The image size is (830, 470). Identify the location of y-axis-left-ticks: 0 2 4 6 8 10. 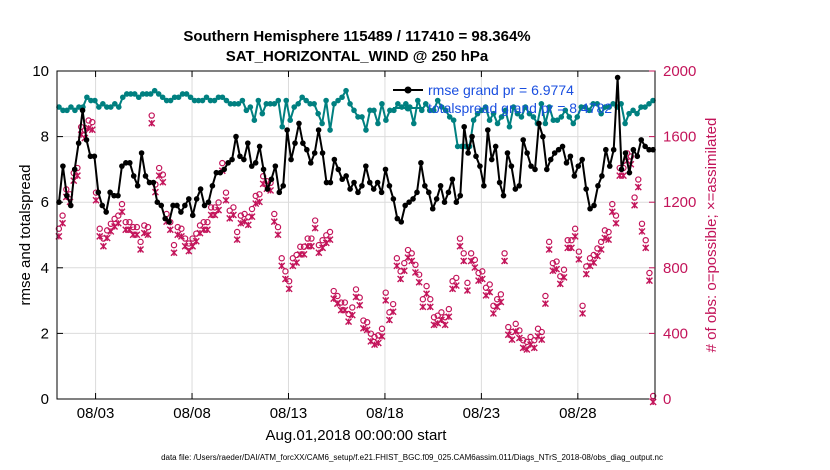
(47, 235).